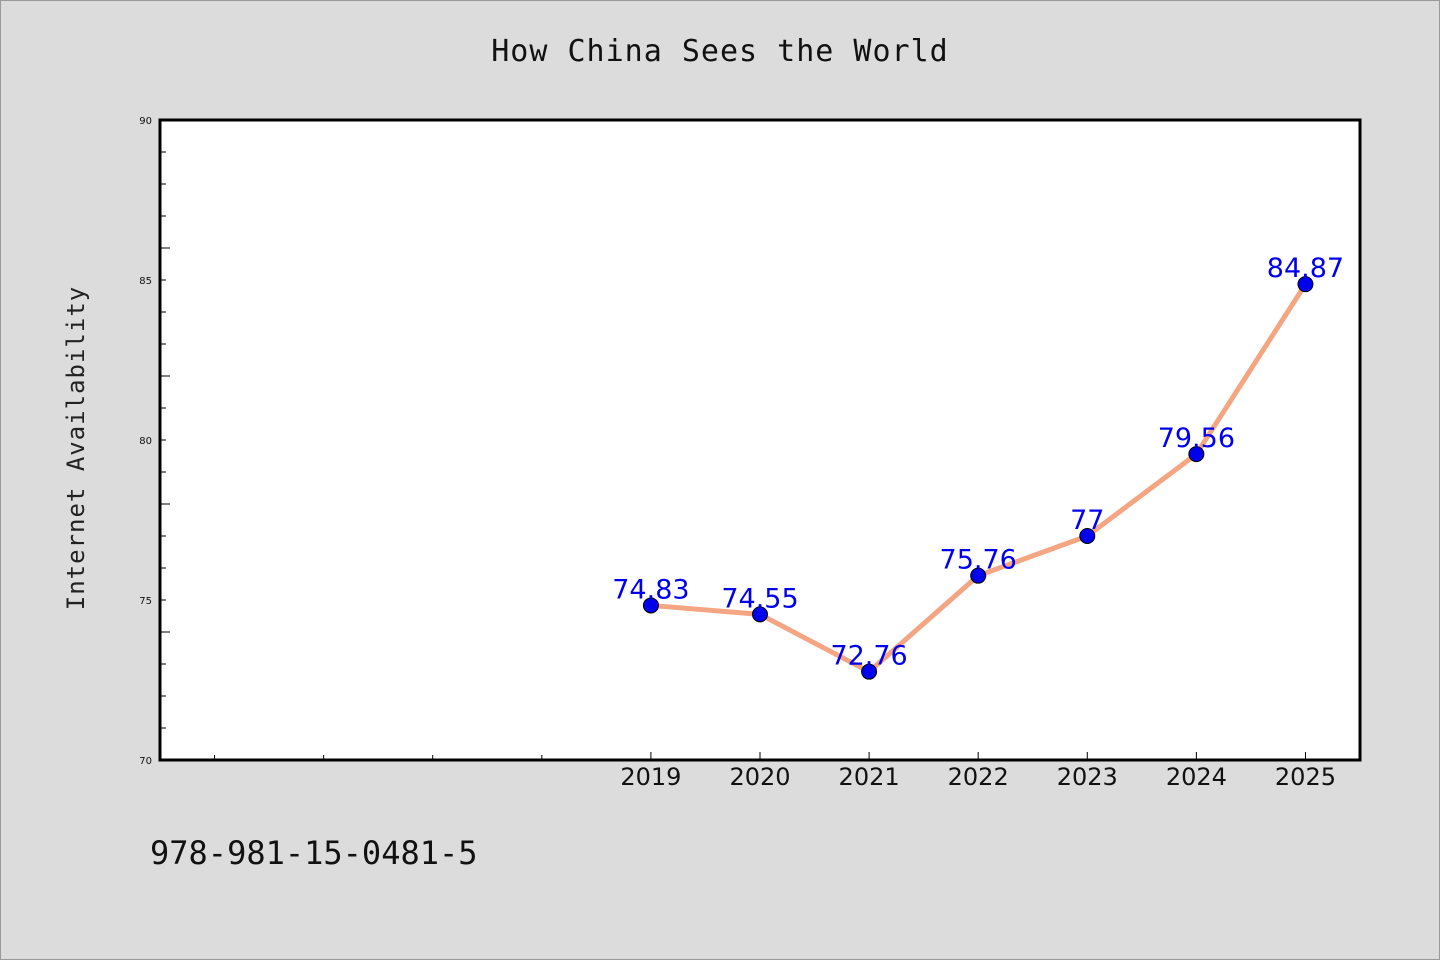 The width and height of the screenshot is (1440, 960). I want to click on data-label: 74.55, so click(759, 598).